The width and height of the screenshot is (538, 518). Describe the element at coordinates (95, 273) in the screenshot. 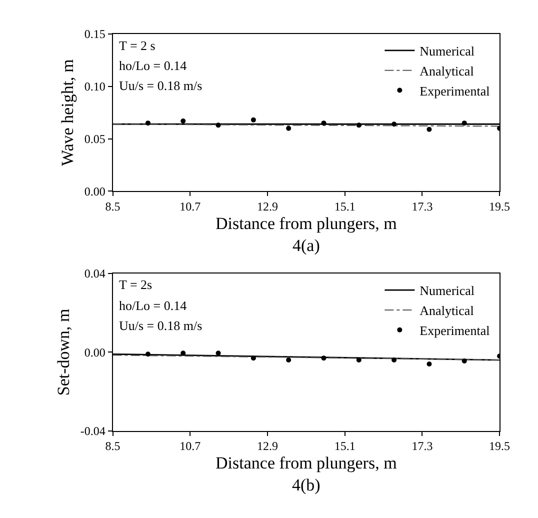

I see `y-tick-label: 0.04` at that location.